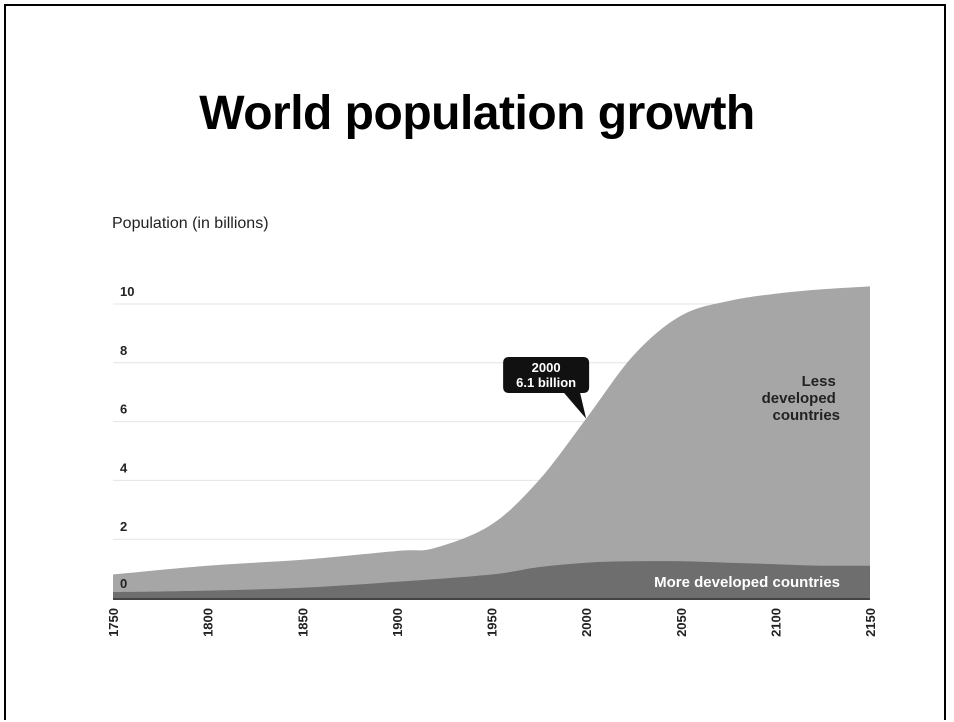 The image size is (954, 722). What do you see at coordinates (190, 223) in the screenshot?
I see `y-axis-label: Population (in billions)` at bounding box center [190, 223].